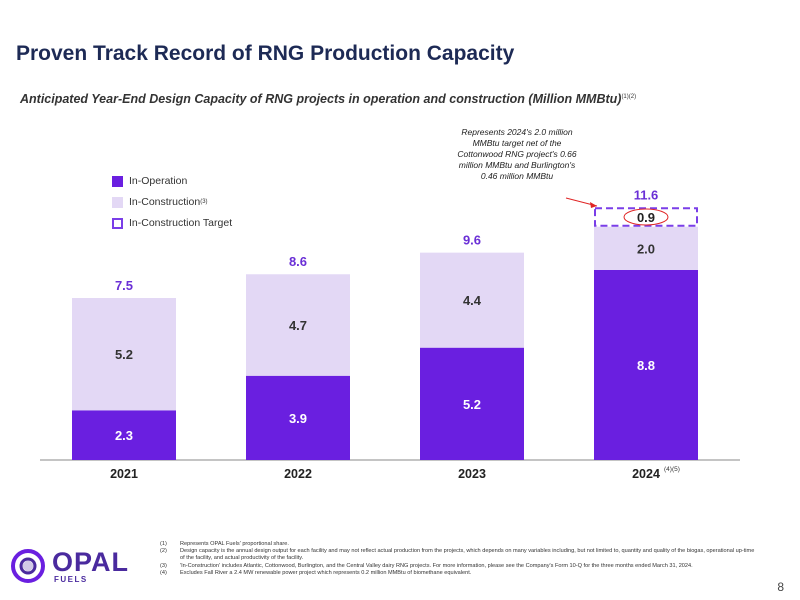 The width and height of the screenshot is (800, 600). I want to click on legend-swatch-in-operation, so click(117, 181).